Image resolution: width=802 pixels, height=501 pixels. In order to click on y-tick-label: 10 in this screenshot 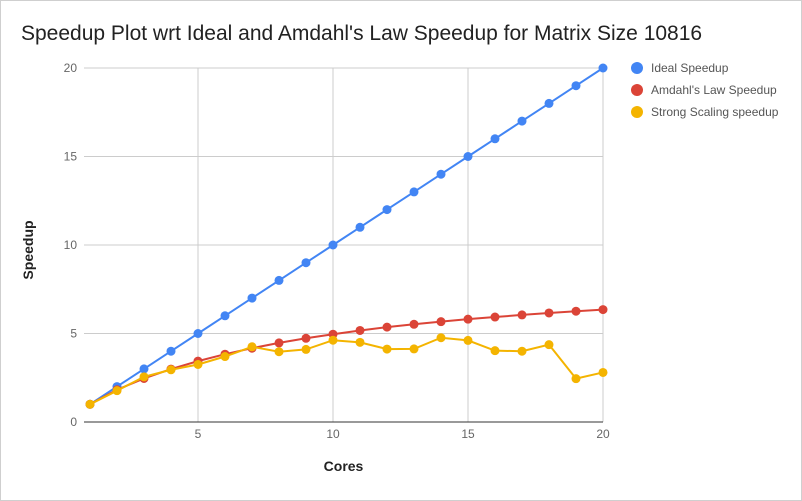, I will do `click(71, 245)`.